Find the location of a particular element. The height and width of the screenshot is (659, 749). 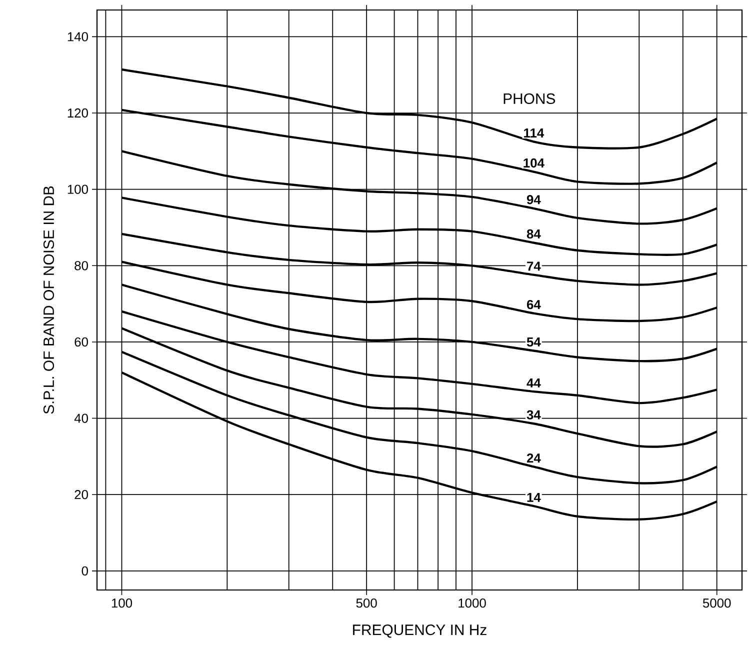

y-tick-label: 40 is located at coordinates (81, 418).